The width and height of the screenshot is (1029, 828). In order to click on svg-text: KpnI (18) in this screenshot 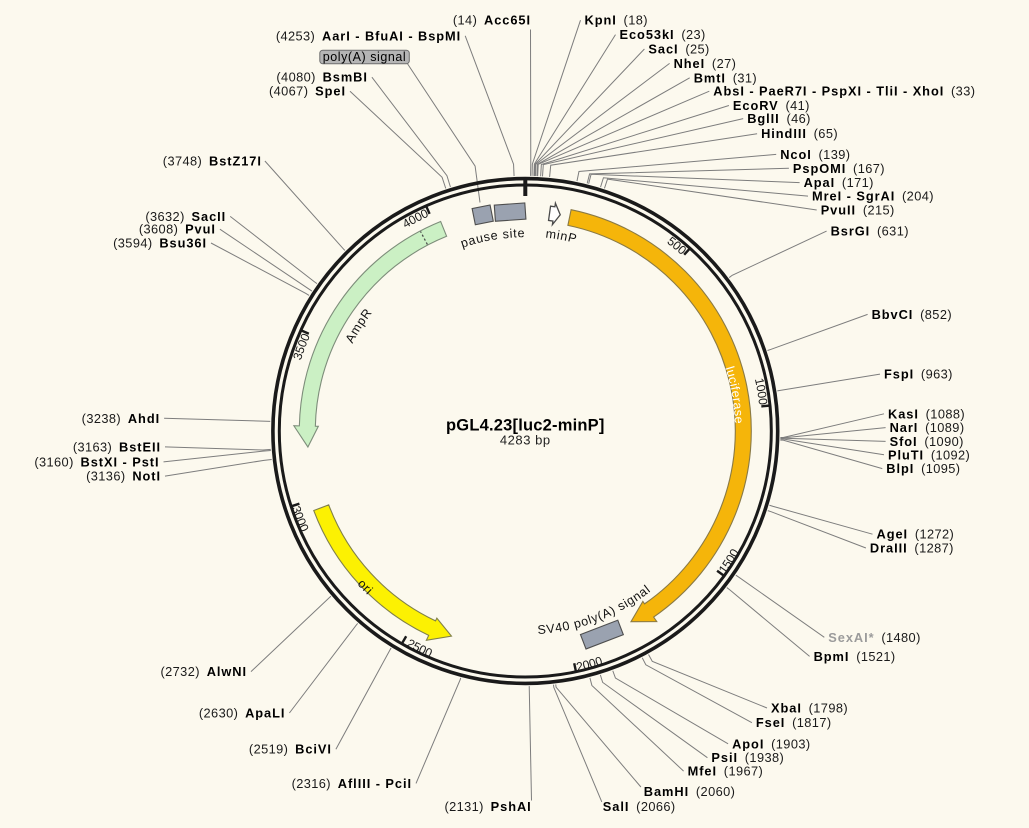, I will do `click(616, 20)`.